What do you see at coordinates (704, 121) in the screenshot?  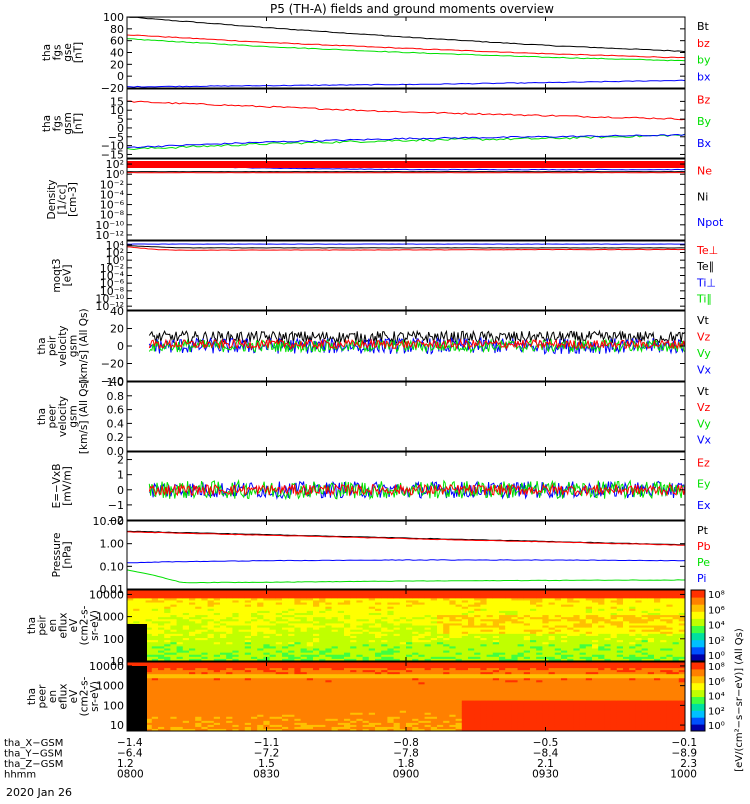 I see `legend-entry: By` at bounding box center [704, 121].